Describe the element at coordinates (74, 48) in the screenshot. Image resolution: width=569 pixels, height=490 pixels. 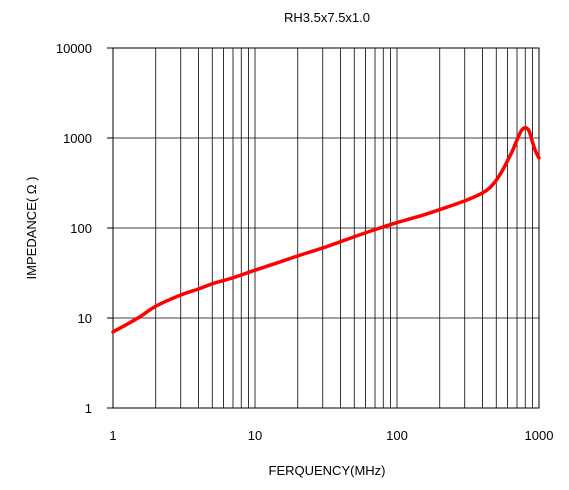
I see `y-tick-label: 10000` at that location.